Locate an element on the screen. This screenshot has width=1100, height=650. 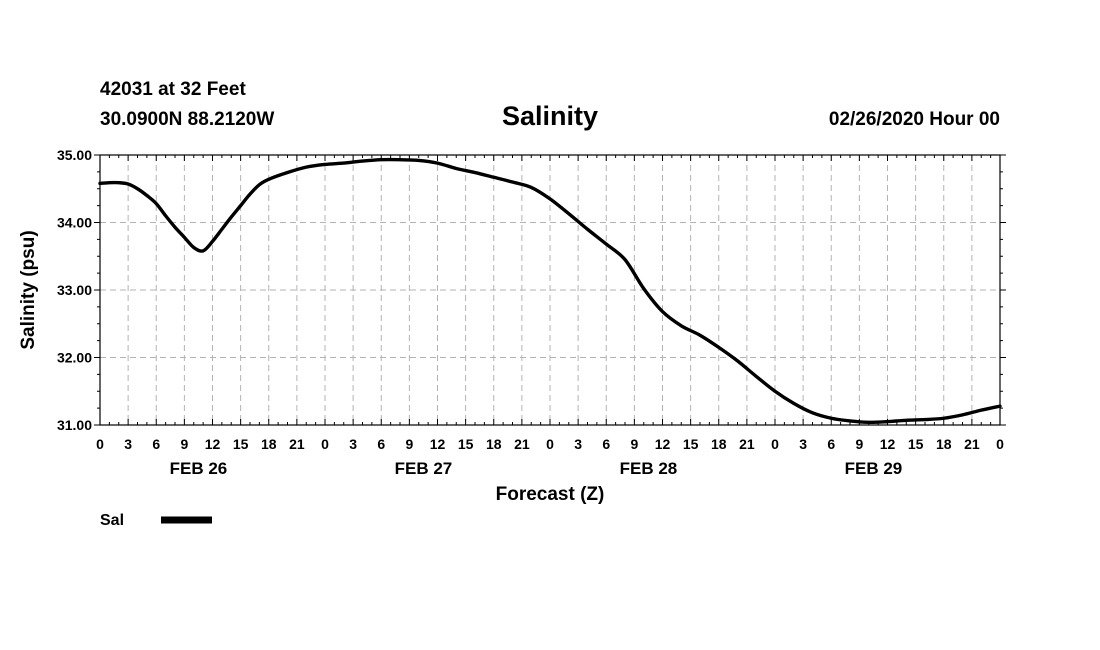
day-label: FEB 28 is located at coordinates (649, 468).